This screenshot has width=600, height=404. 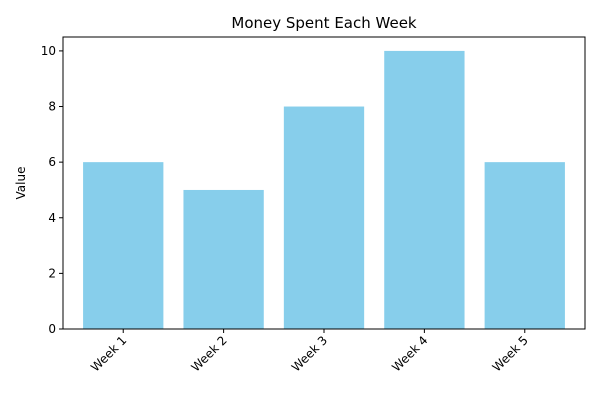 I want to click on y-tick-label: 8, so click(x=52, y=107).